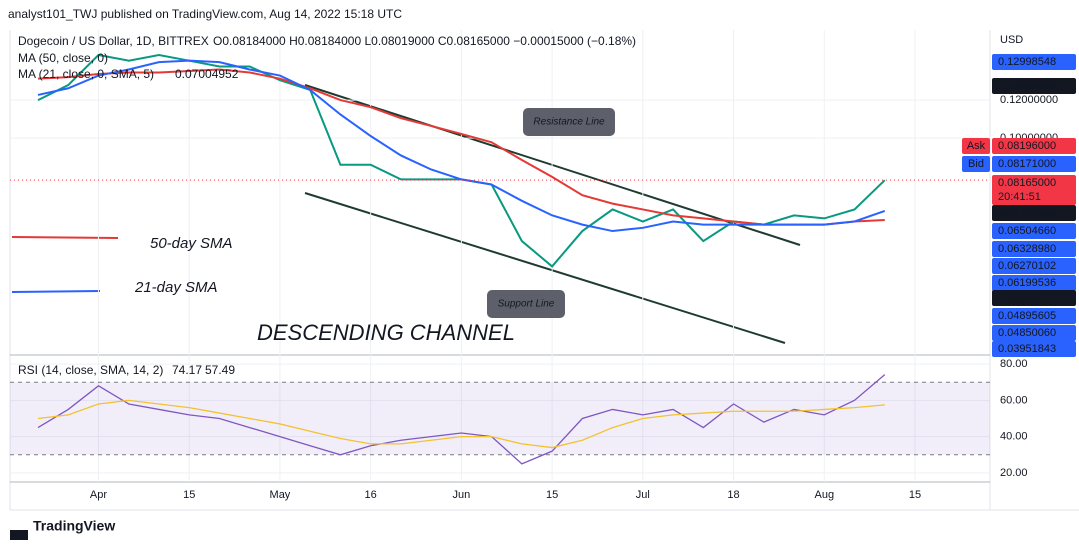 The image size is (1079, 545). Describe the element at coordinates (1027, 183) in the screenshot. I see `price-label: 0.08165000` at that location.